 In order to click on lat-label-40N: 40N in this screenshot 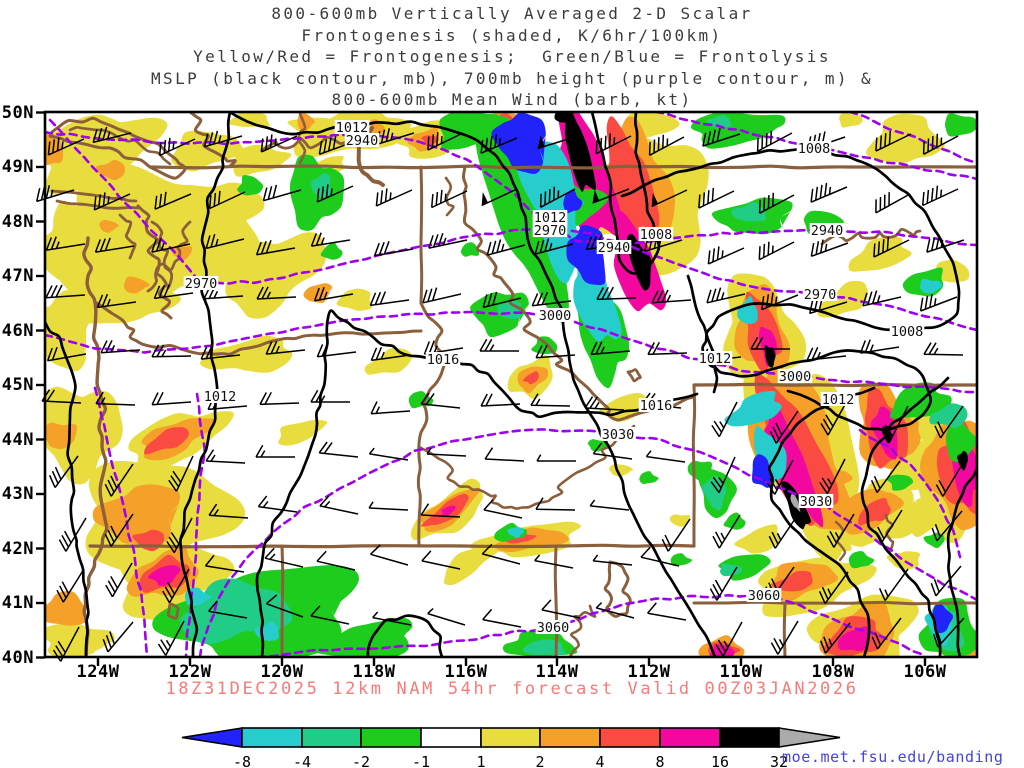, I will do `click(17, 657)`.